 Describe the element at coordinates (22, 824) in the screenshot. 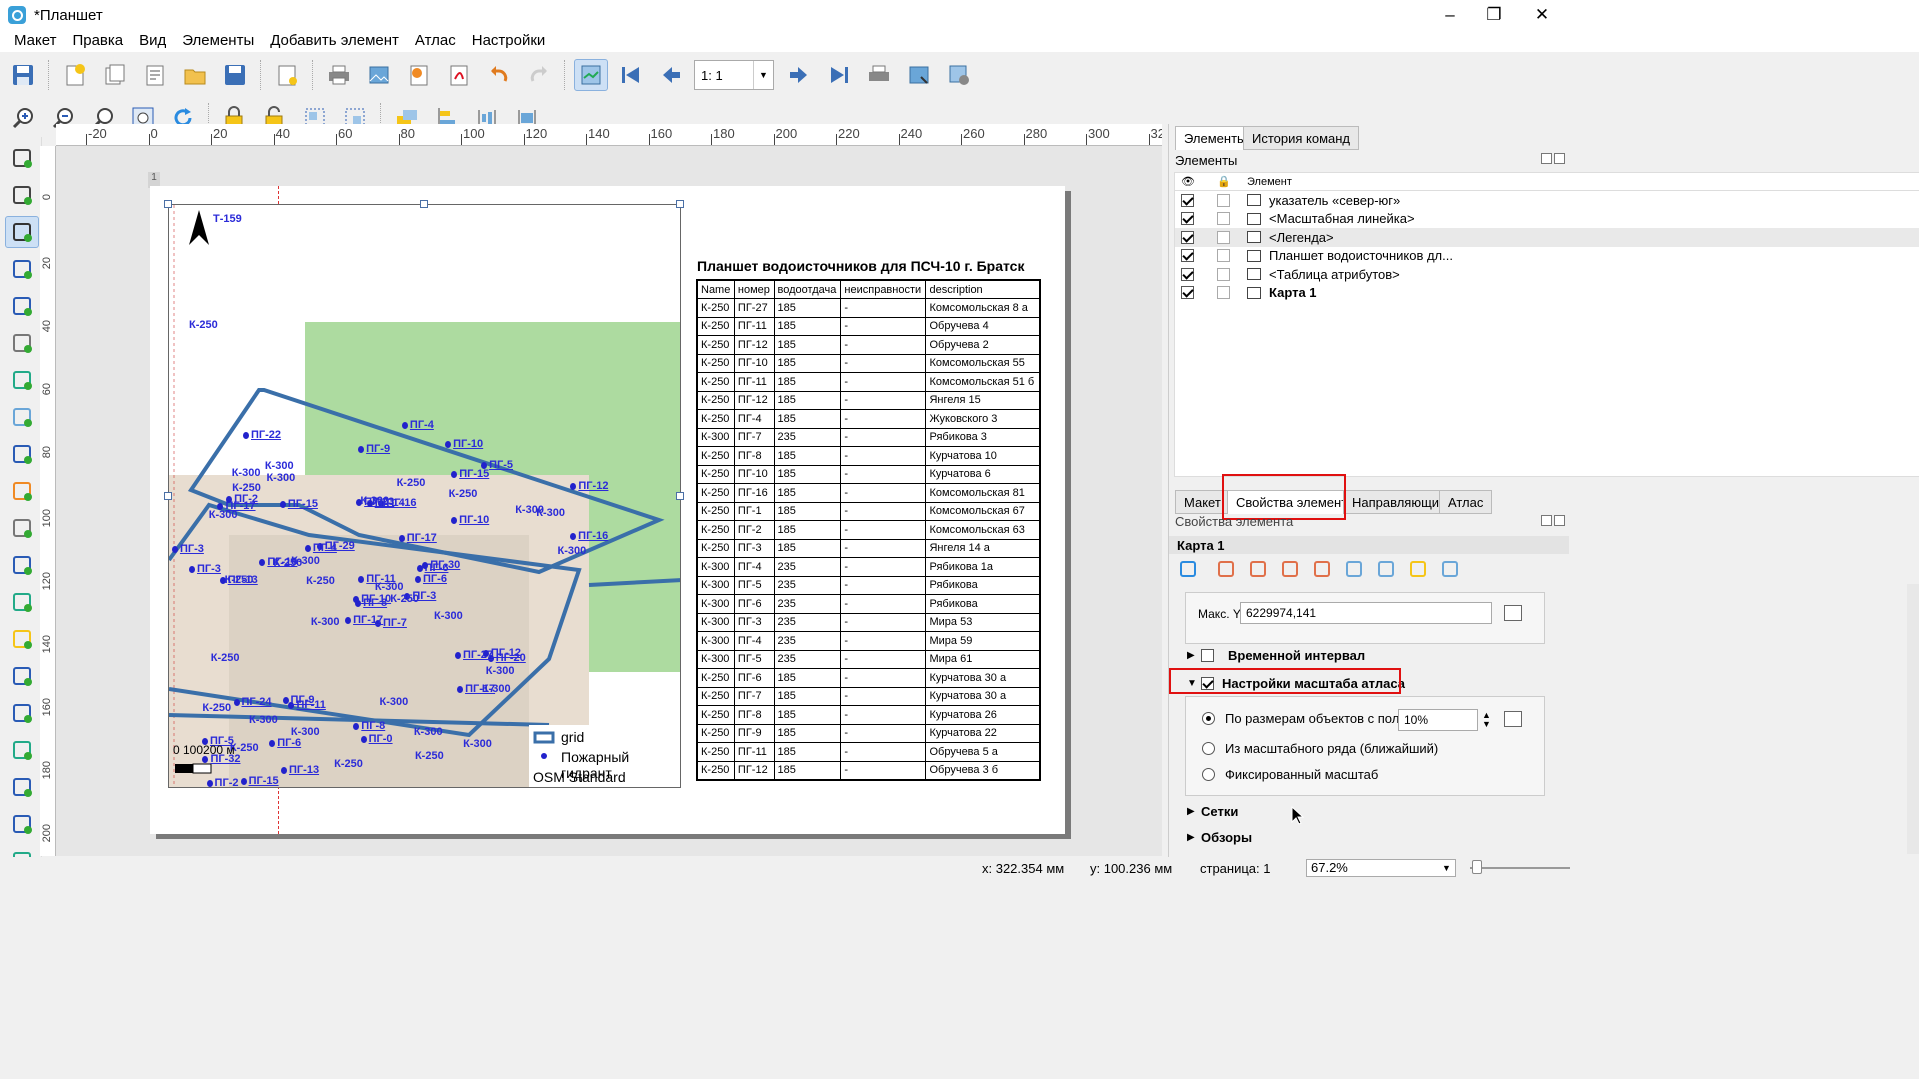

I see `add-fixed-table-tool` at that location.